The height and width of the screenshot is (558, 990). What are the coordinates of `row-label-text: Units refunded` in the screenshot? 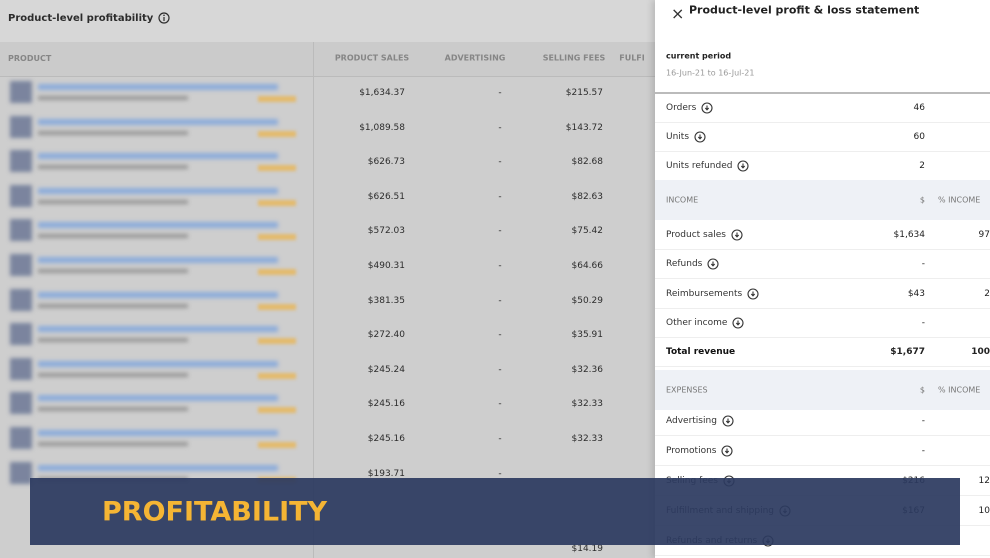 It's located at (699, 166).